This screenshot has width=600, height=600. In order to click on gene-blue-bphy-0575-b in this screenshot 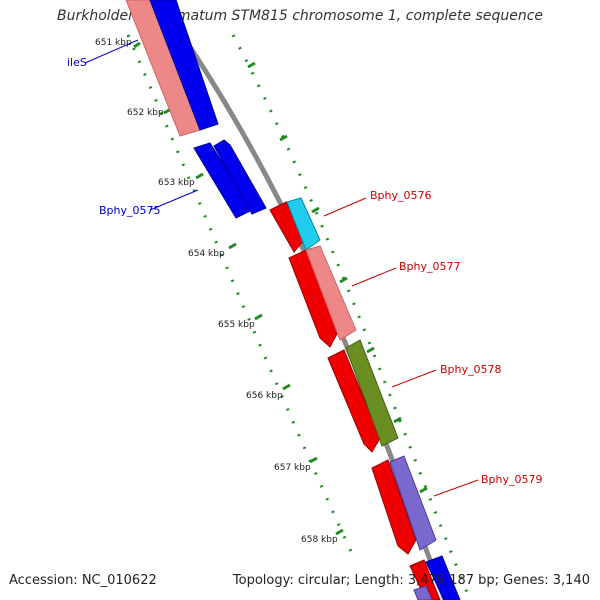, I will do `click(240, 177)`.